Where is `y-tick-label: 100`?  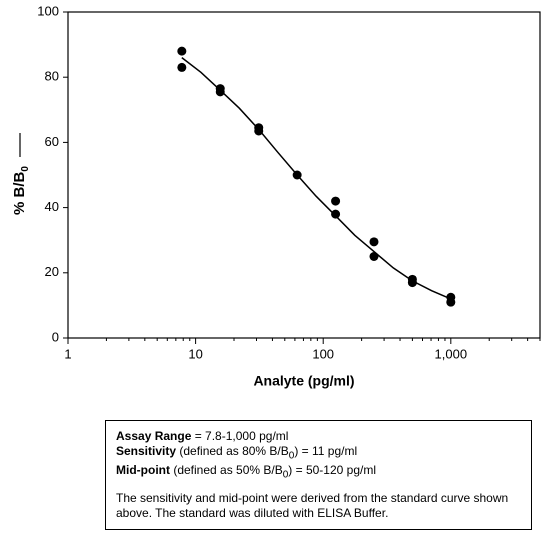 y-tick-label: 100 is located at coordinates (48, 10).